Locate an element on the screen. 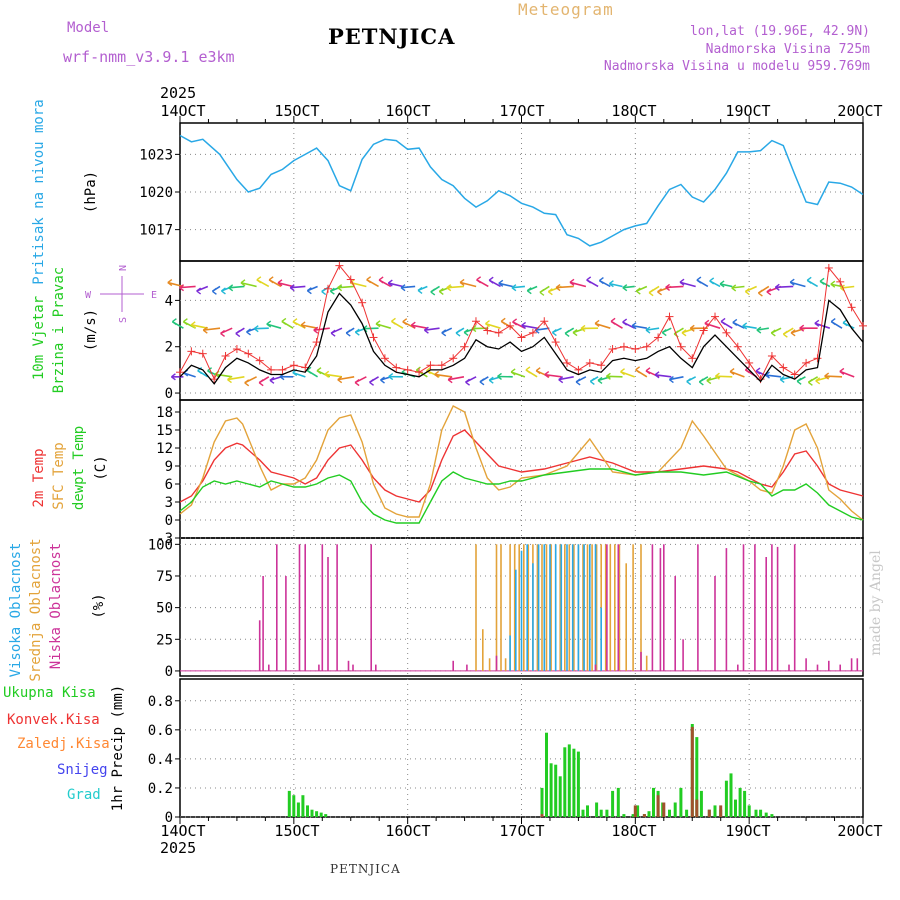 The height and width of the screenshot is (900, 900). cloud-high-bar is located at coordinates (584, 607).